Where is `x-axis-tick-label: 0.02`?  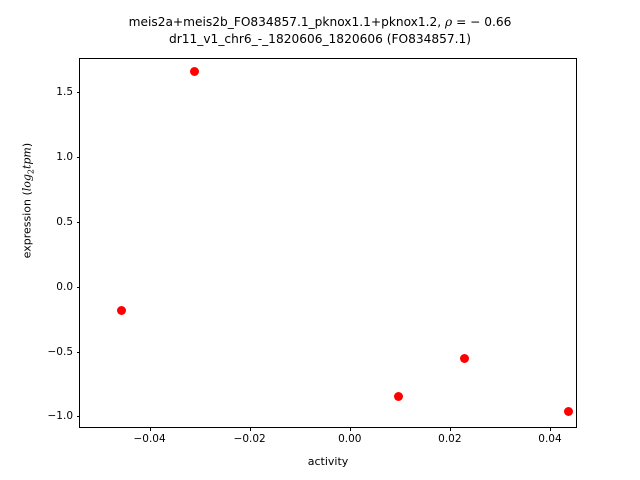
x-axis-tick-label: 0.02 is located at coordinates (450, 439).